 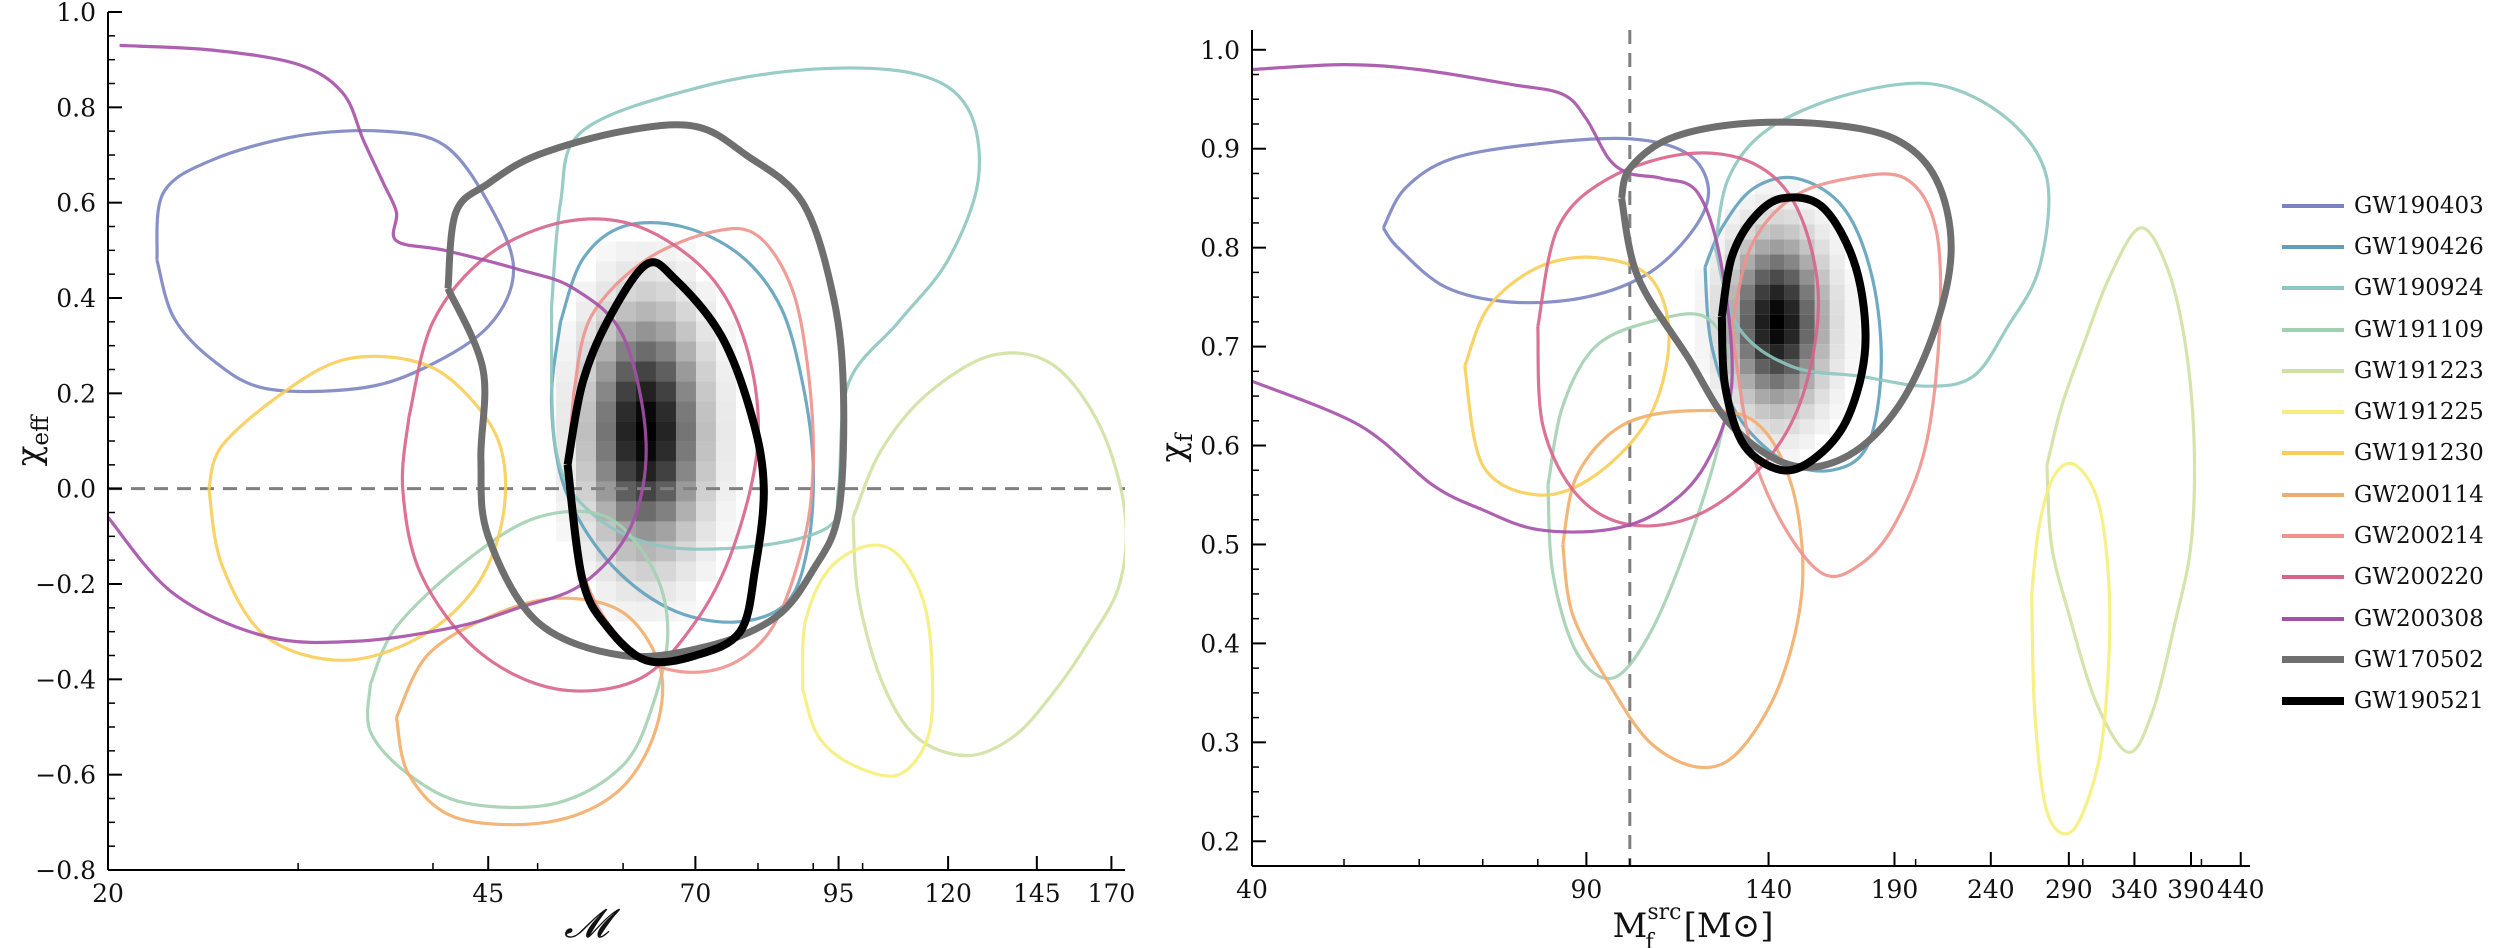 What do you see at coordinates (2419, 659) in the screenshot?
I see `legend-label: GW170502` at bounding box center [2419, 659].